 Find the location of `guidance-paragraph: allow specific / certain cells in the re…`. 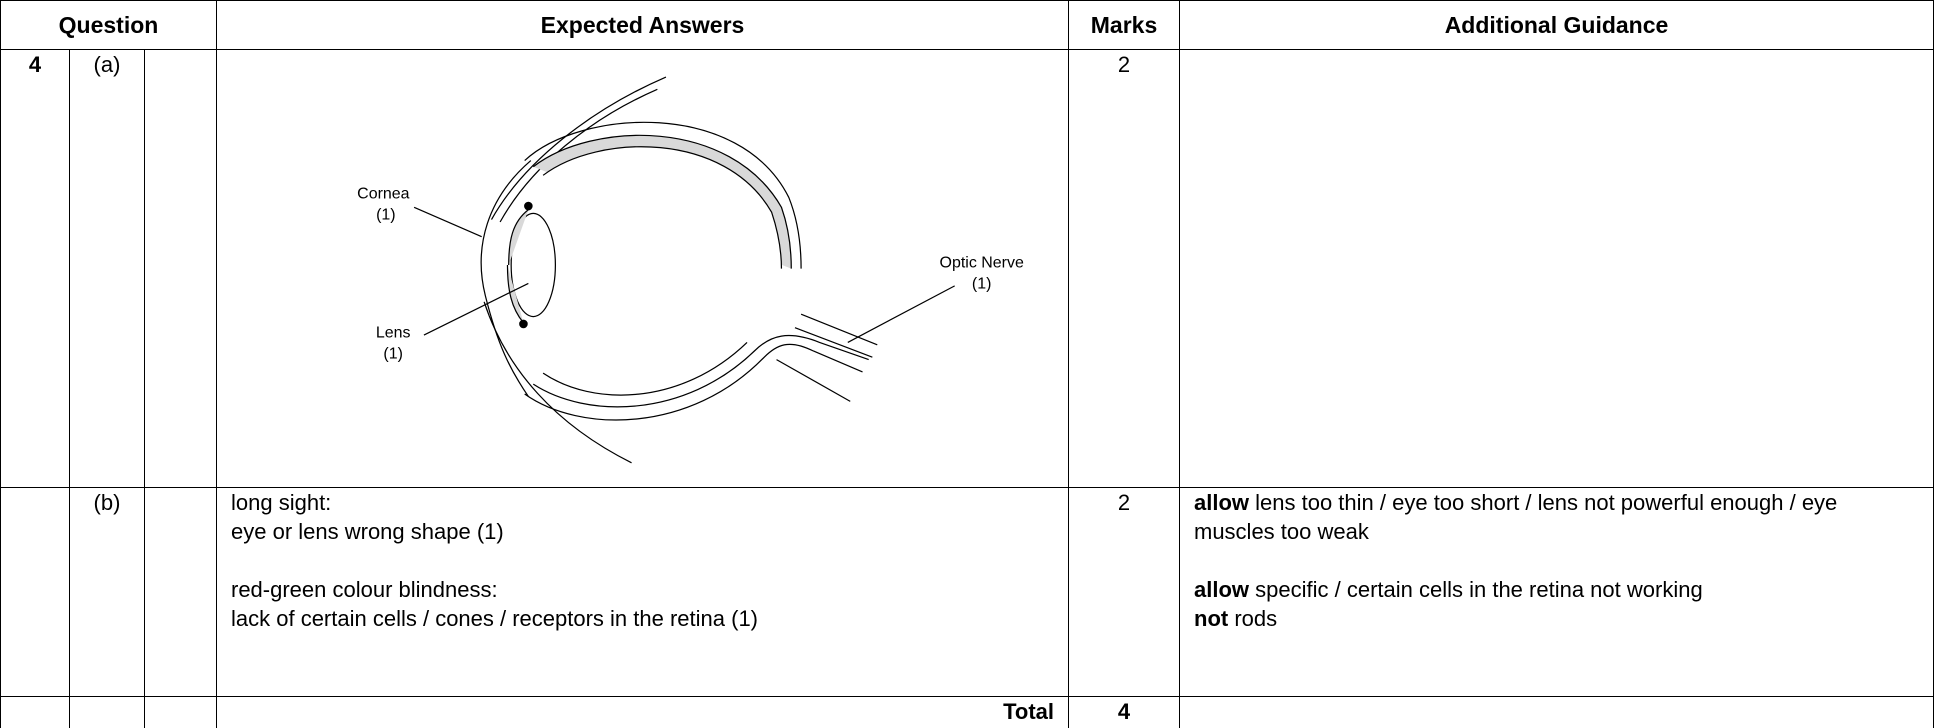

guidance-paragraph: allow specific / certain cells in the re… is located at coordinates (1556, 604).